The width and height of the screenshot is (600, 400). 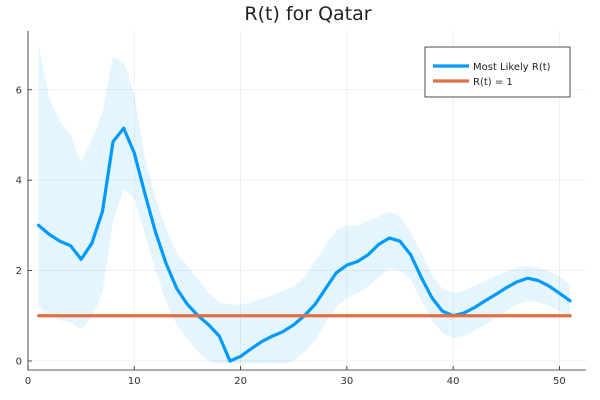 I want to click on x-tick-label: 40, so click(x=453, y=381).